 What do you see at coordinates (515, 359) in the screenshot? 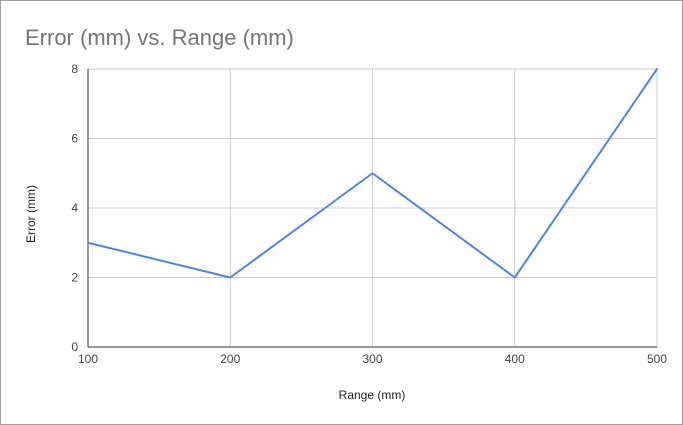
I see `x-tick-label: 400` at bounding box center [515, 359].